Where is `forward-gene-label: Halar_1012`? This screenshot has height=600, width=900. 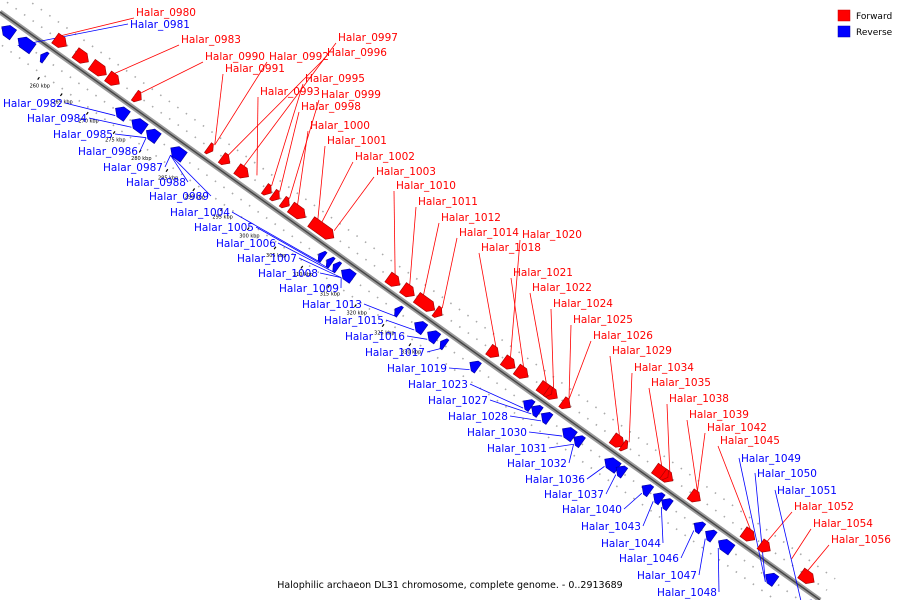
forward-gene-label: Halar_1012 is located at coordinates (471, 218).